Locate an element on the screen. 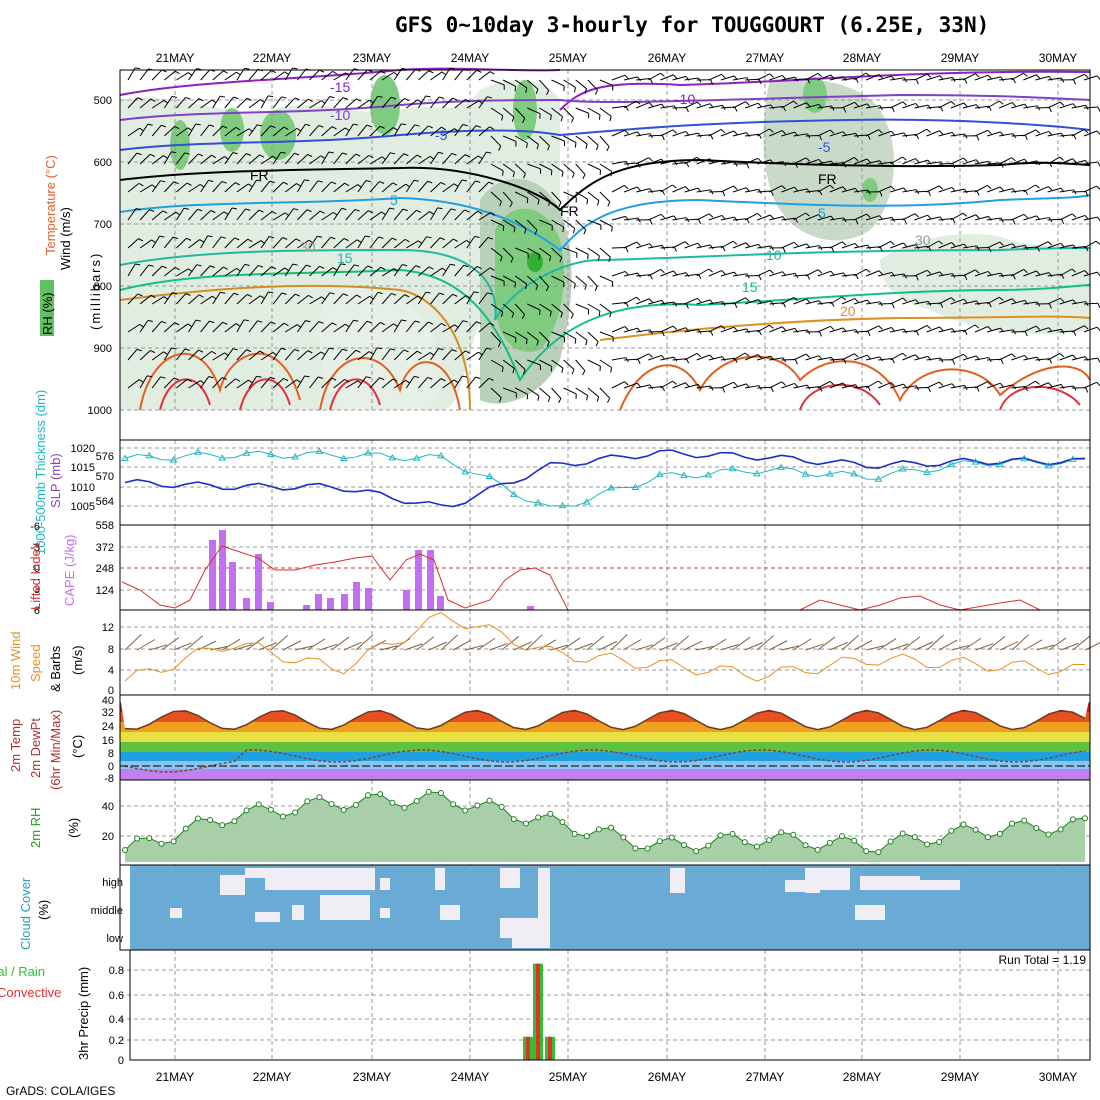  contour-label-15: 15 is located at coordinates (345, 258).